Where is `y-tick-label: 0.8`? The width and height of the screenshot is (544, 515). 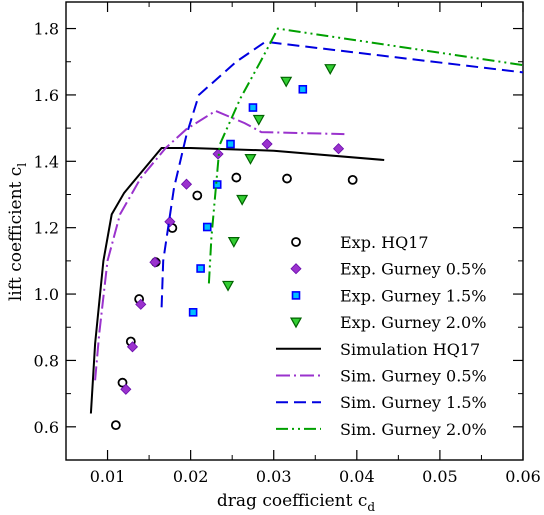 y-tick-label: 0.8 is located at coordinates (46, 360).